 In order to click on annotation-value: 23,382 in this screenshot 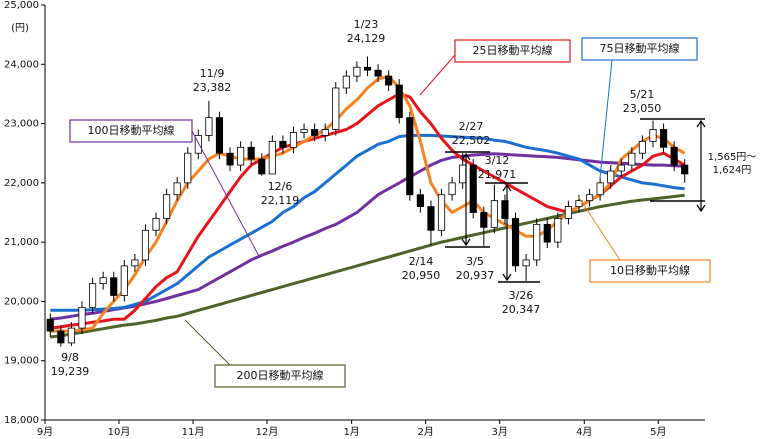, I will do `click(212, 87)`.